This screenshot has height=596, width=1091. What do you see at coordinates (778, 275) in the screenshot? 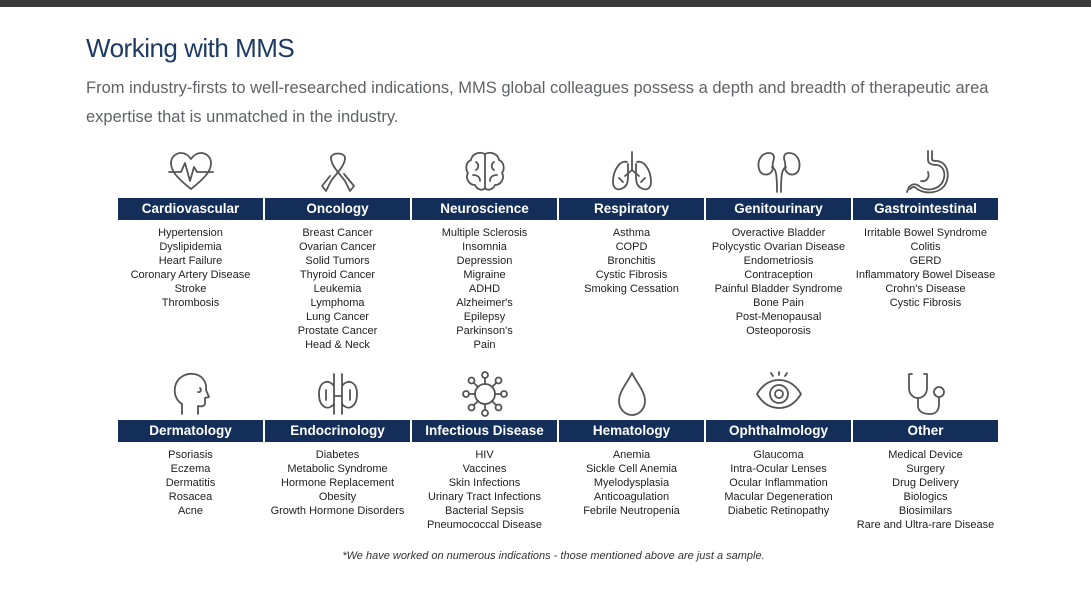
I see `list-item: Contraception` at bounding box center [778, 275].